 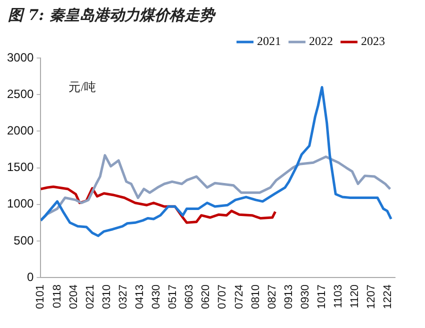 I want to click on x-tick-label: 0327, so click(x=123, y=297).